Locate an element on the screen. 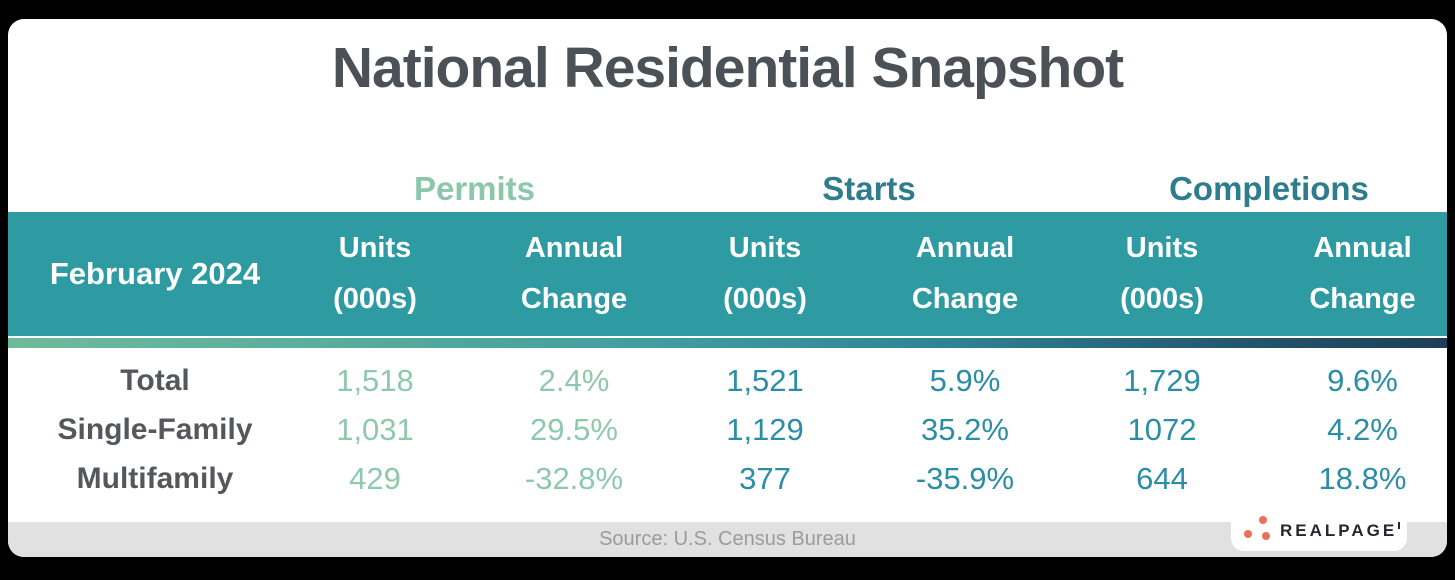 The image size is (1455, 580). logo-brand-text: REALPAGE is located at coordinates (1340, 531).